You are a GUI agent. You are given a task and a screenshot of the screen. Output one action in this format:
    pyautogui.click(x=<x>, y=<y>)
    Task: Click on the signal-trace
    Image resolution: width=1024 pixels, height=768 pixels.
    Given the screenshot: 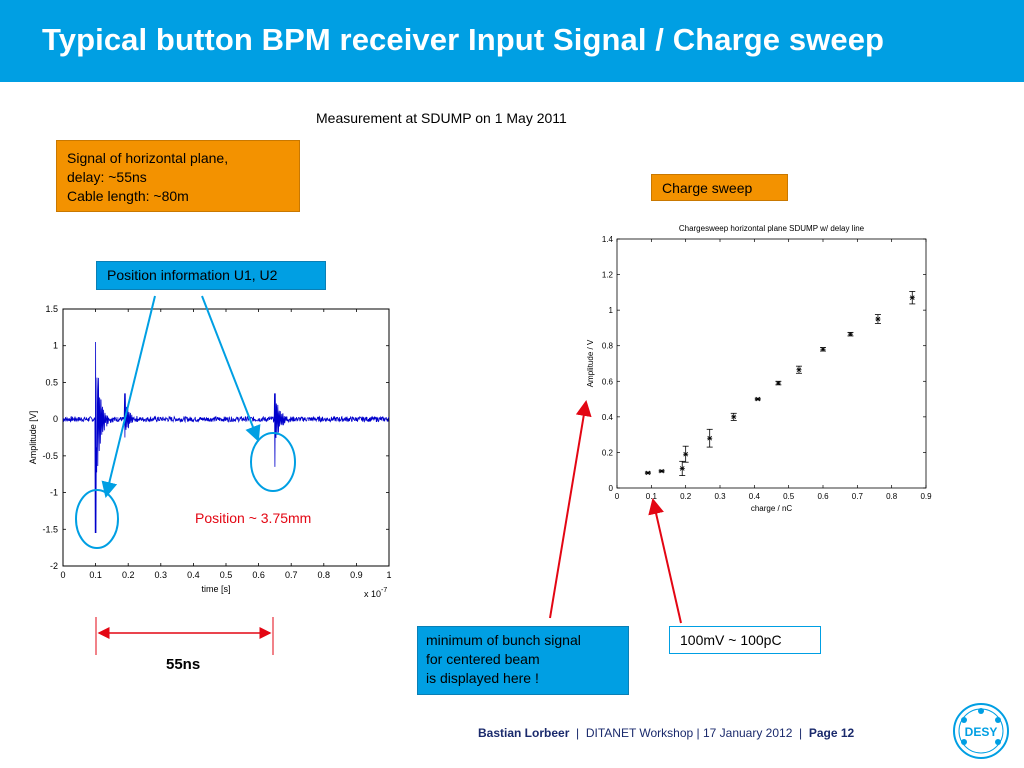 What is the action you would take?
    pyautogui.click(x=226, y=437)
    